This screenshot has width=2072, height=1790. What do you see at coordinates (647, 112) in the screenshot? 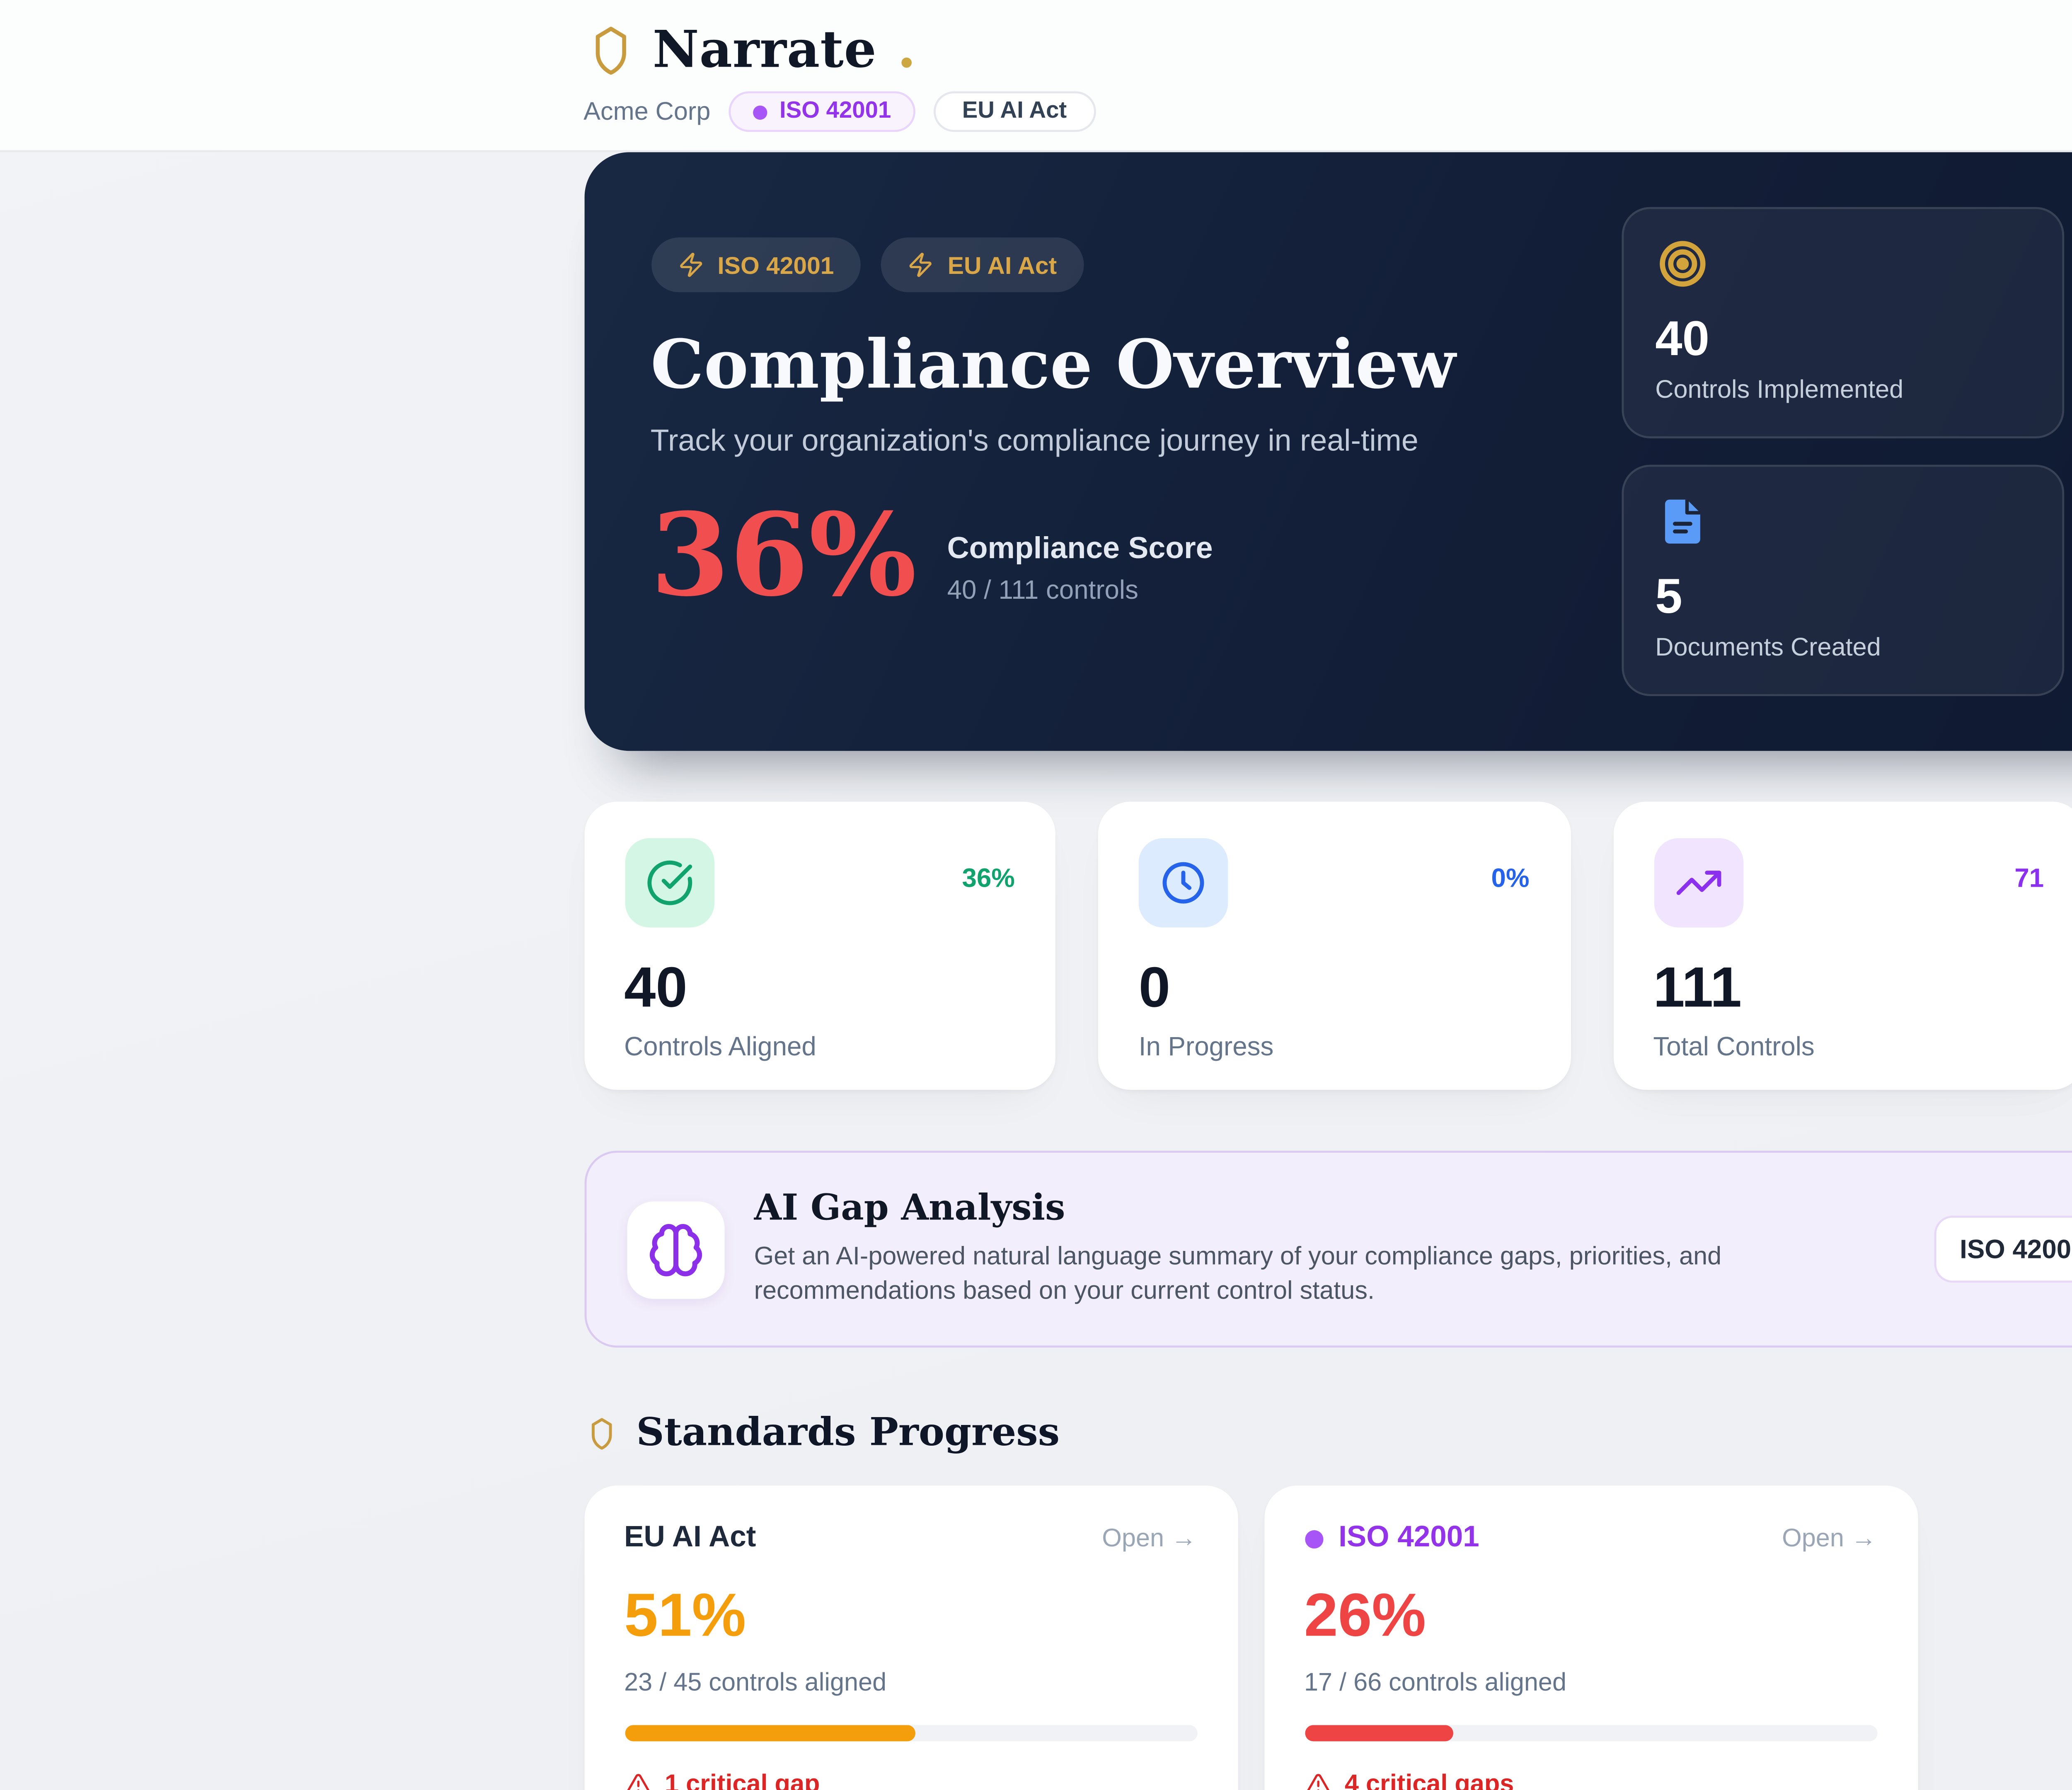
I see `org-name: Acme Corp` at bounding box center [647, 112].